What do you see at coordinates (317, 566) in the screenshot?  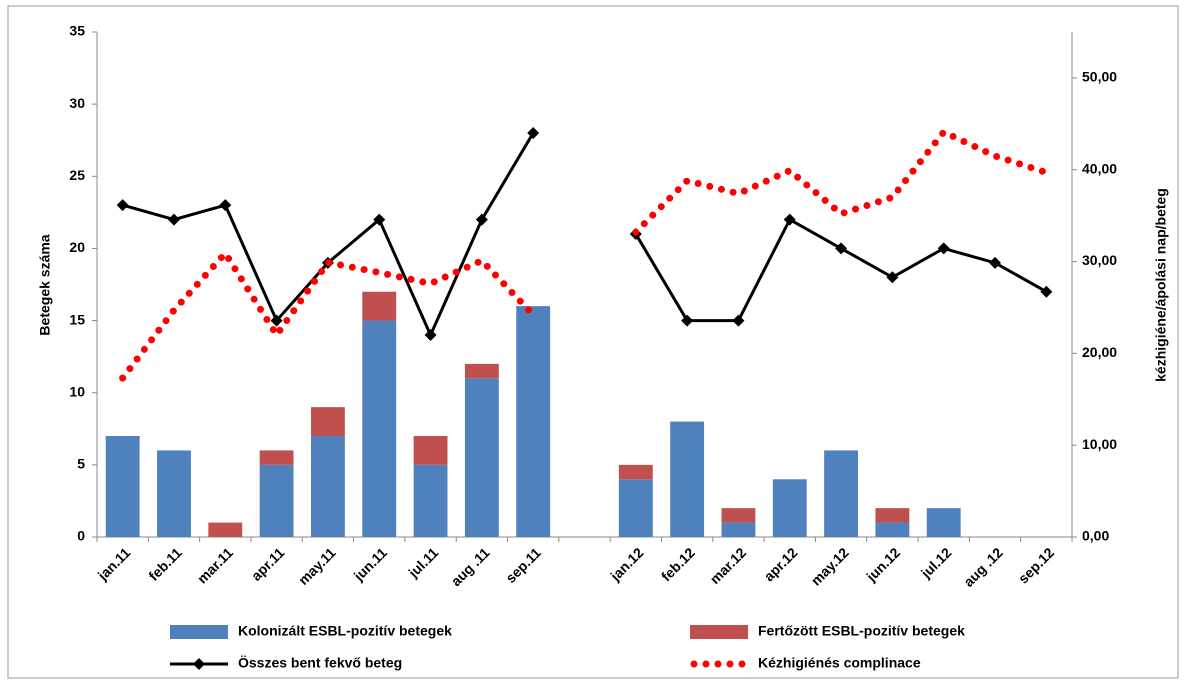 I see `x-tick-label: may.11` at bounding box center [317, 566].